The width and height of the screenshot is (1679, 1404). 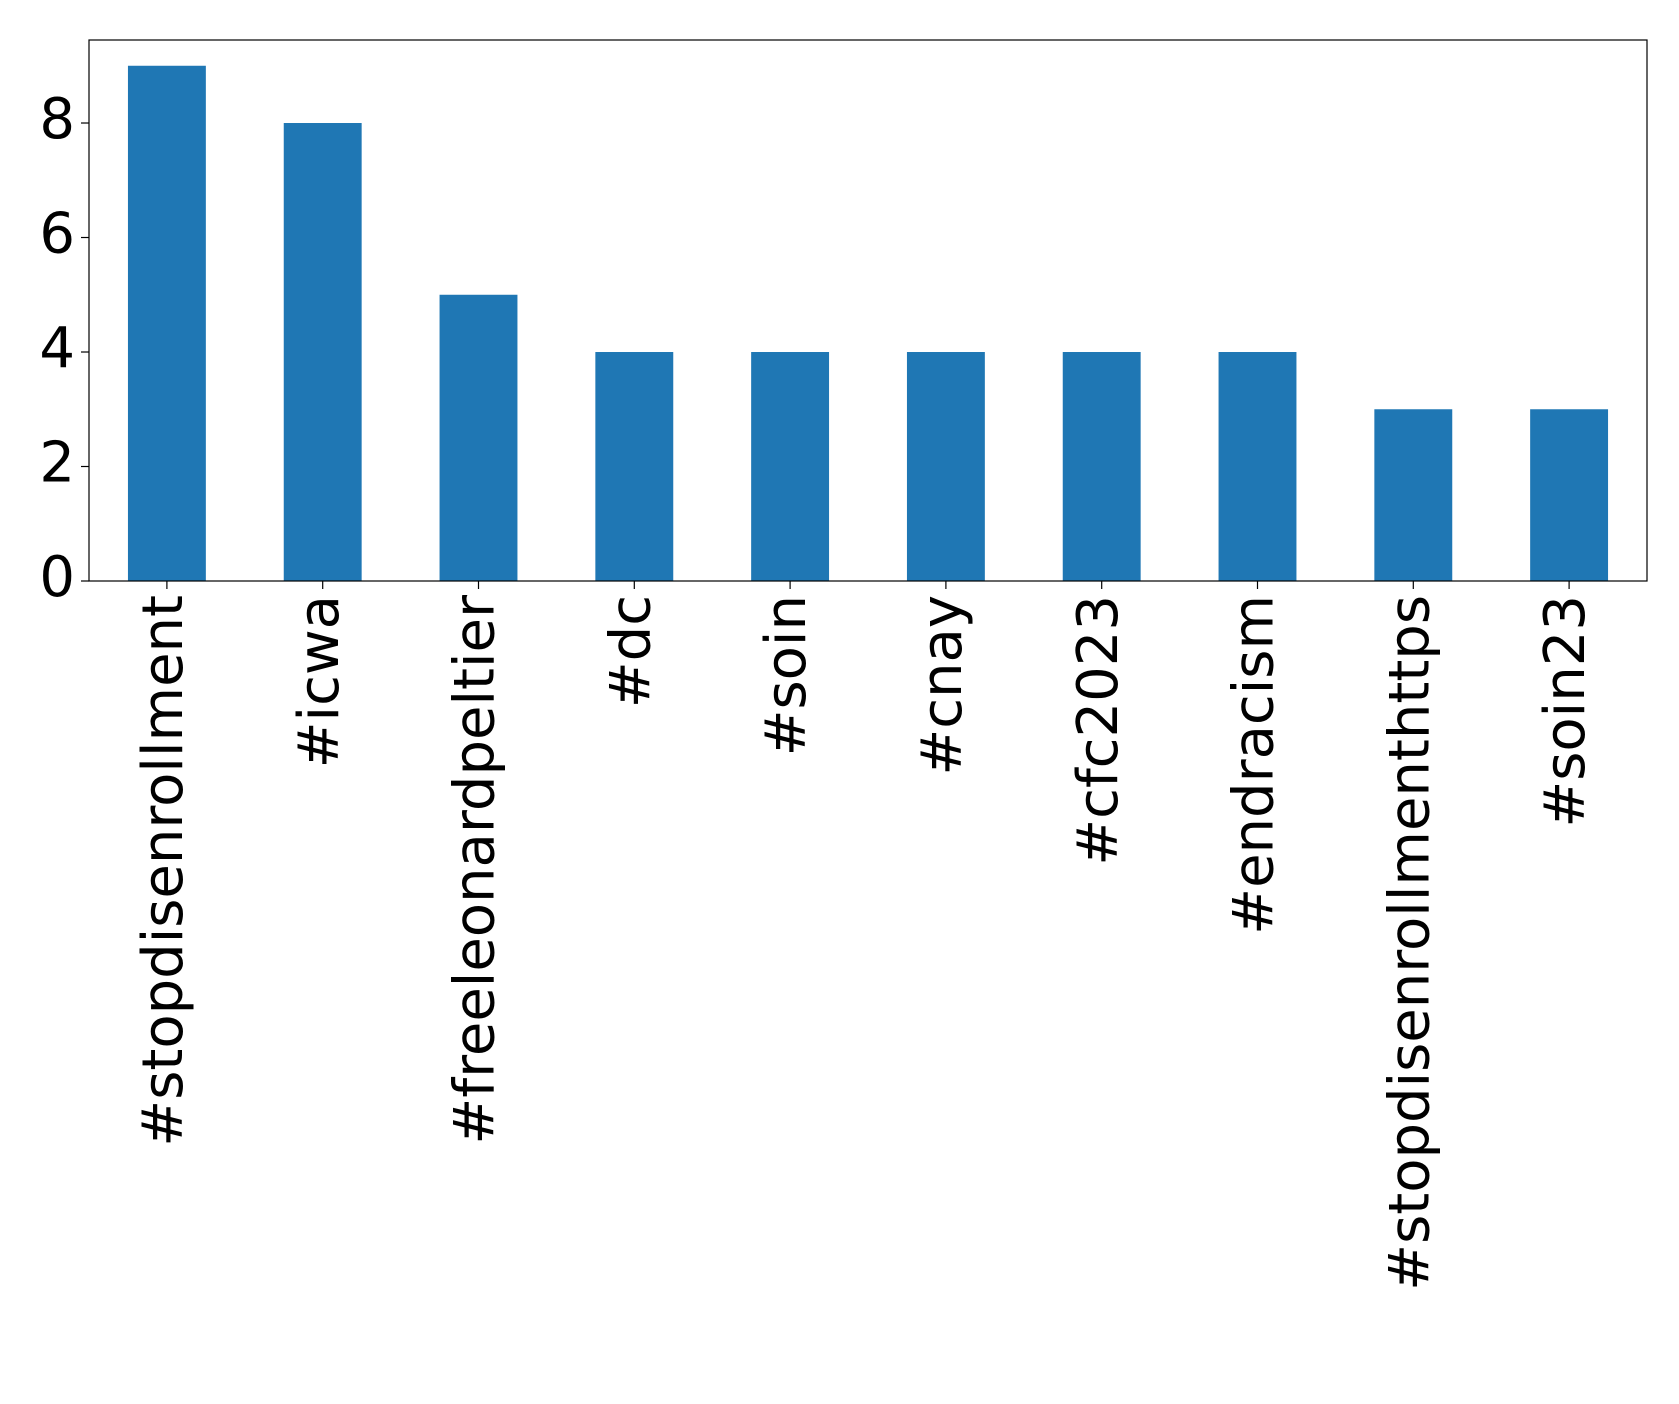 I want to click on x-tick-label: #cfc2023, so click(x=1098, y=730).